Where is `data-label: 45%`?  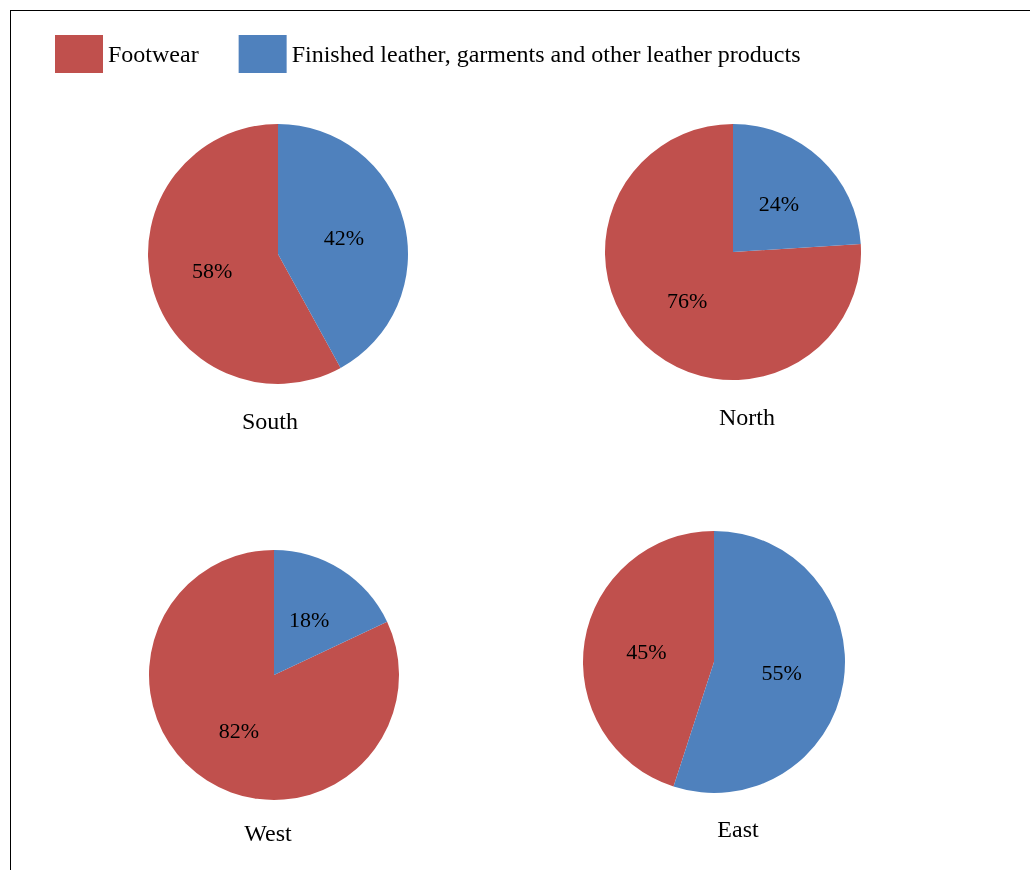 data-label: 45% is located at coordinates (646, 651).